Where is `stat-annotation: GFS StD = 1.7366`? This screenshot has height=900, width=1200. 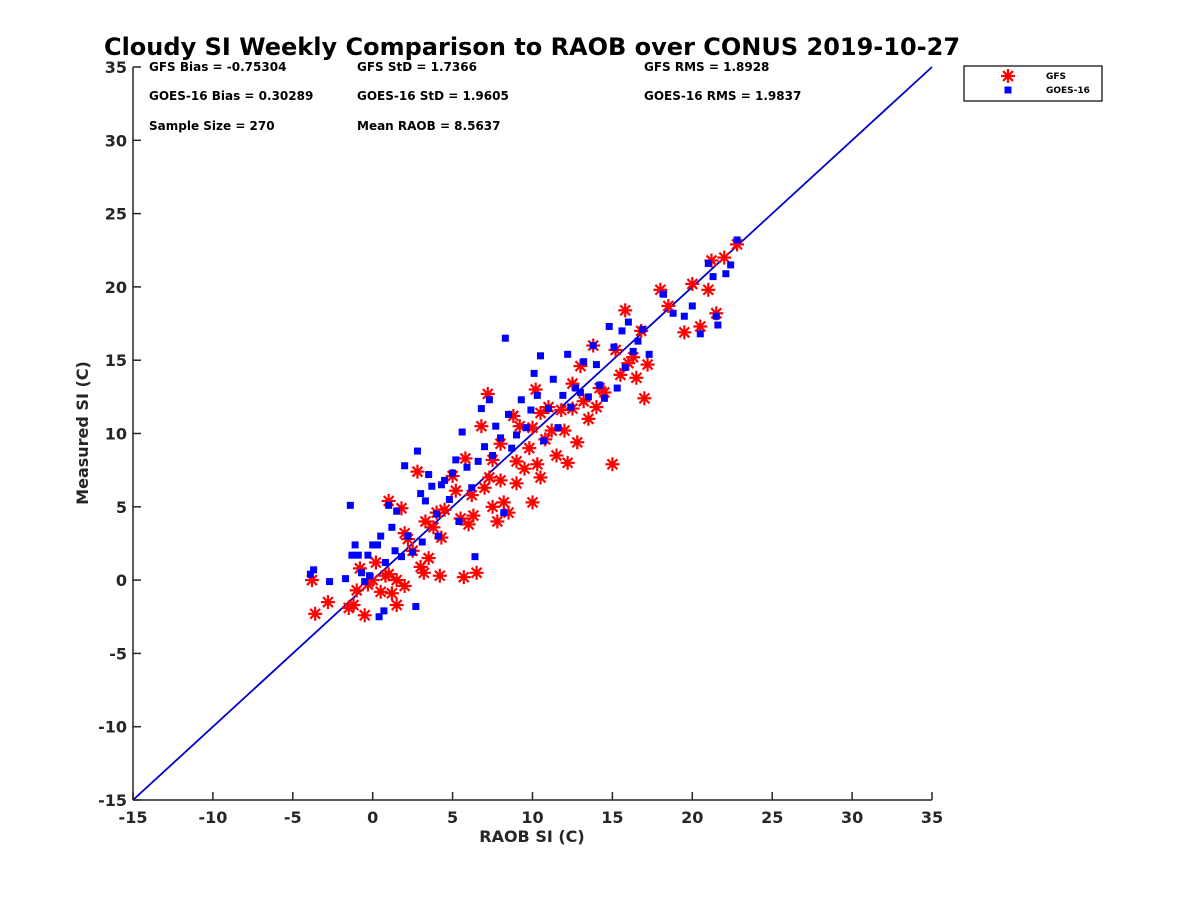
stat-annotation: GFS StD = 1.7366 is located at coordinates (417, 67).